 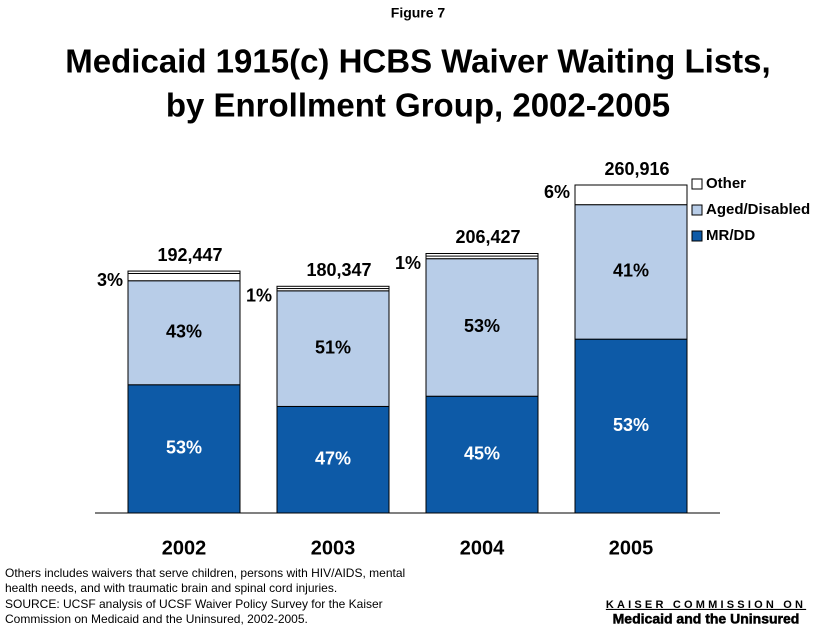 What do you see at coordinates (482, 453) in the screenshot?
I see `data-label: 45%` at bounding box center [482, 453].